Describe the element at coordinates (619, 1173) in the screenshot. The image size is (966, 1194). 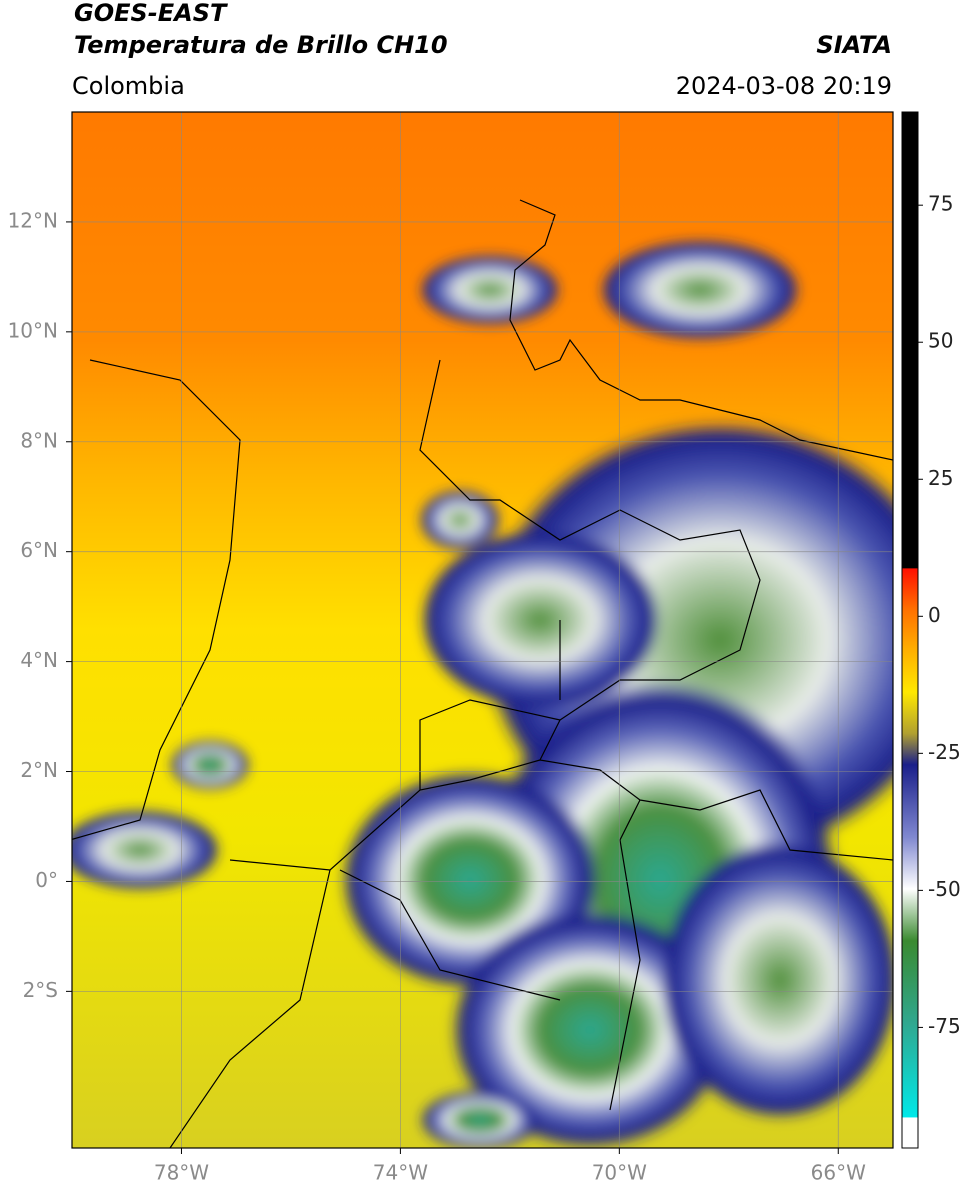
I see `lon-tick-label: 70°W` at that location.